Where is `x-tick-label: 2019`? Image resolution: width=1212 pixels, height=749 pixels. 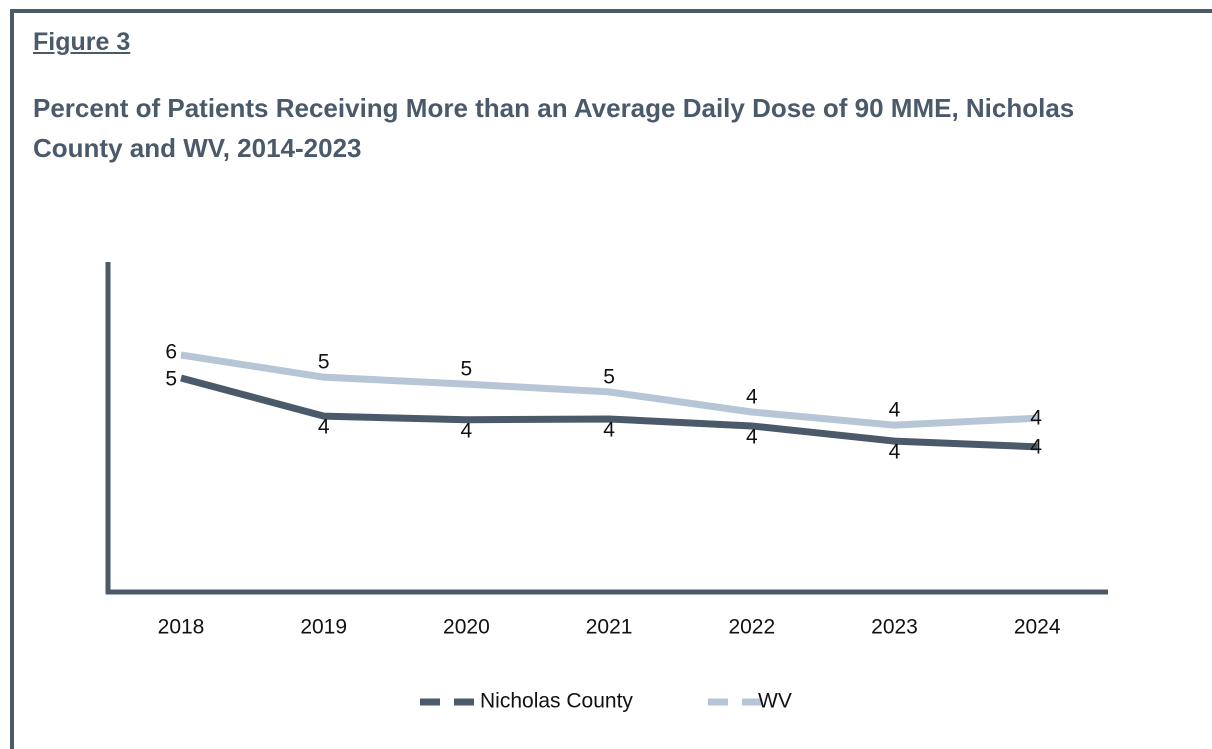 x-tick-label: 2019 is located at coordinates (323, 627).